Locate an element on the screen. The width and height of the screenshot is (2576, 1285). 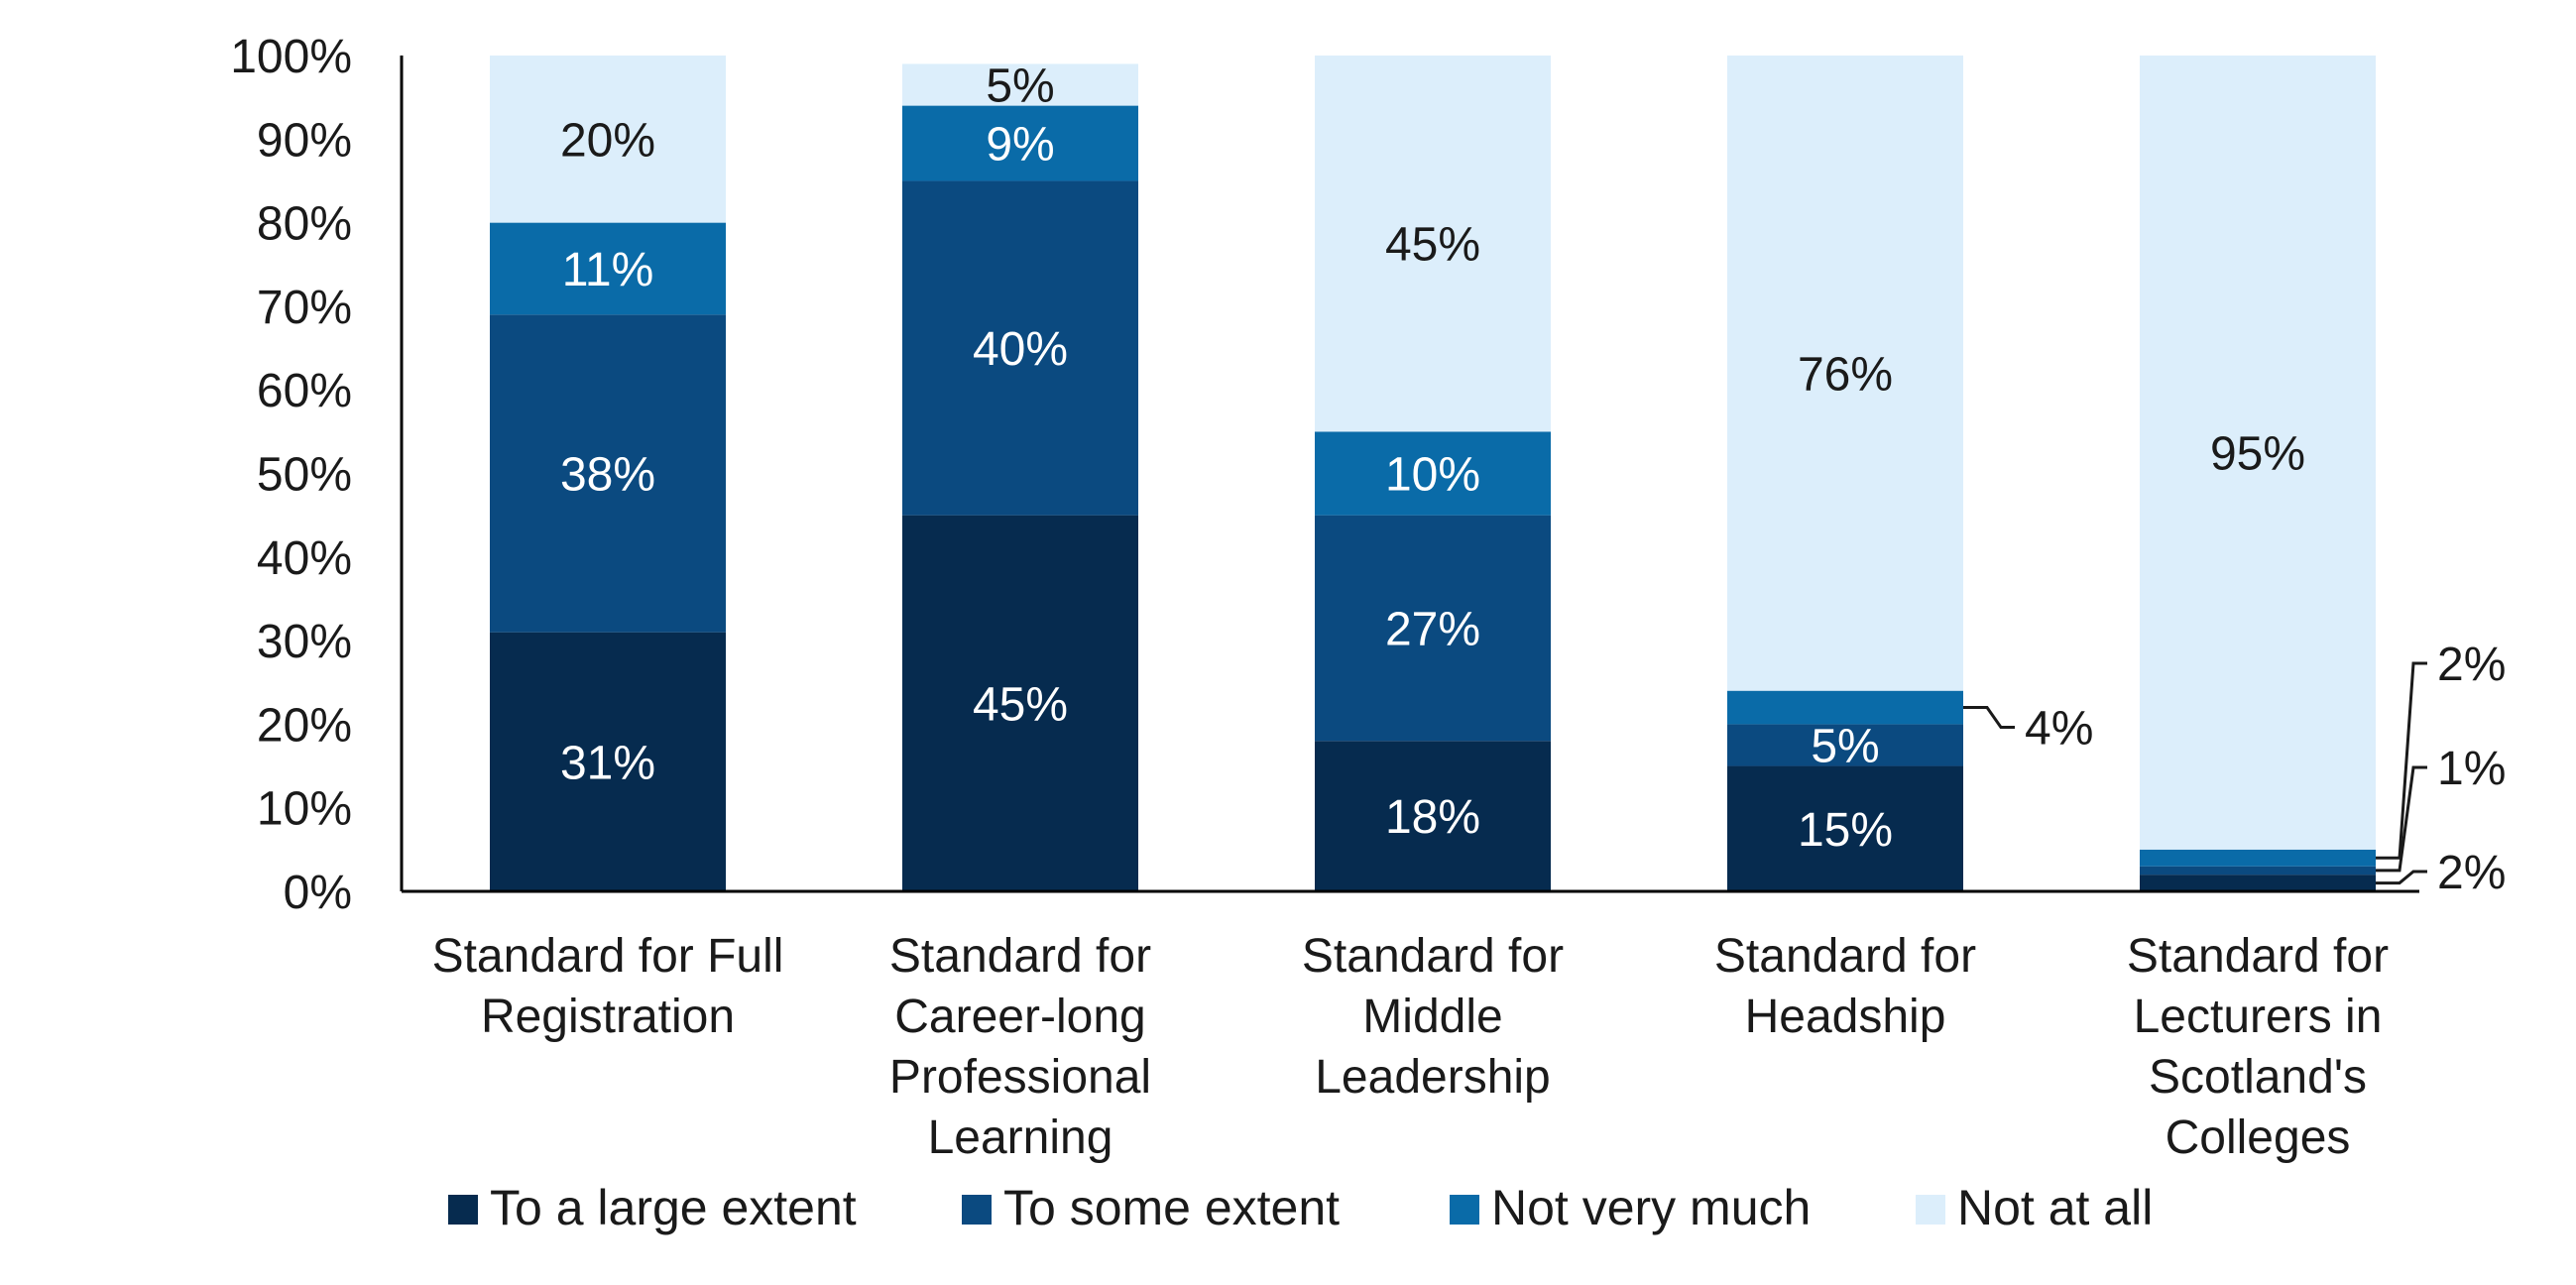
data-label: 20% is located at coordinates (607, 140).